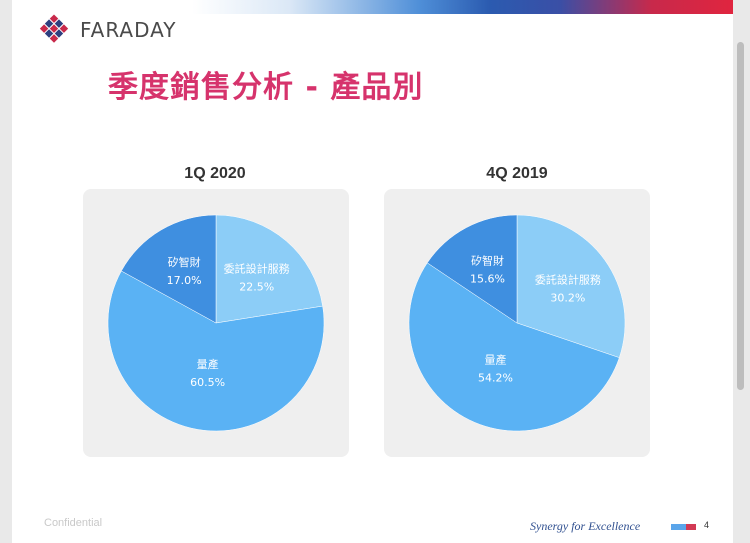  Describe the element at coordinates (128, 30) in the screenshot. I see `logo-text: FARADAY` at that location.